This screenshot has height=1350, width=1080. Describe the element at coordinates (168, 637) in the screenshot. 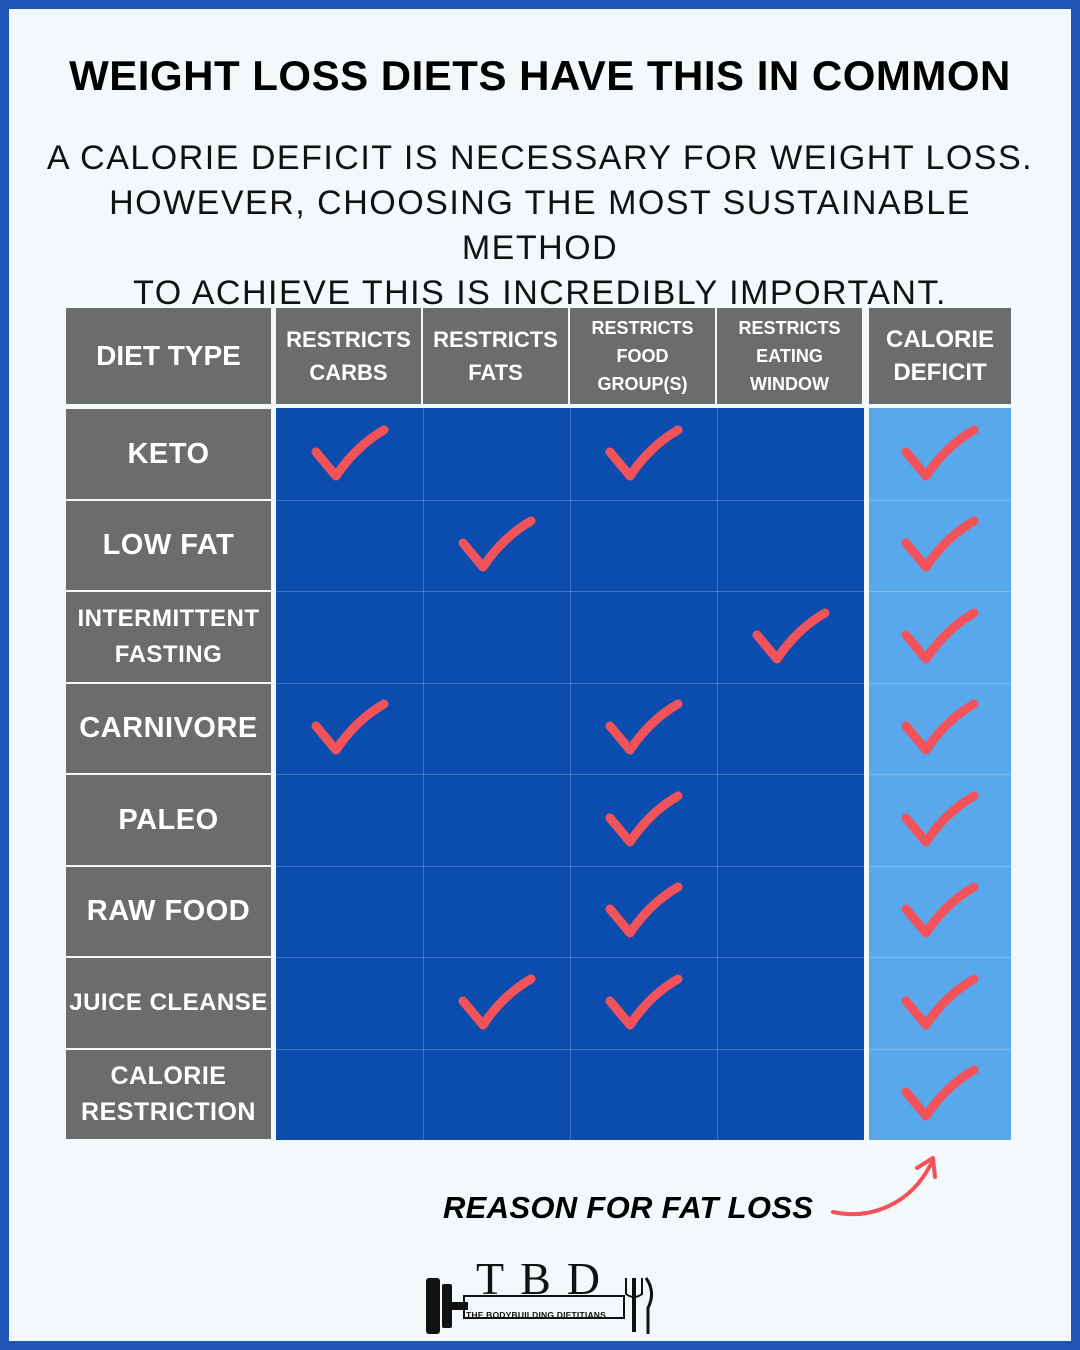

I see `row-label: INTERMITTENT FASTING` at that location.